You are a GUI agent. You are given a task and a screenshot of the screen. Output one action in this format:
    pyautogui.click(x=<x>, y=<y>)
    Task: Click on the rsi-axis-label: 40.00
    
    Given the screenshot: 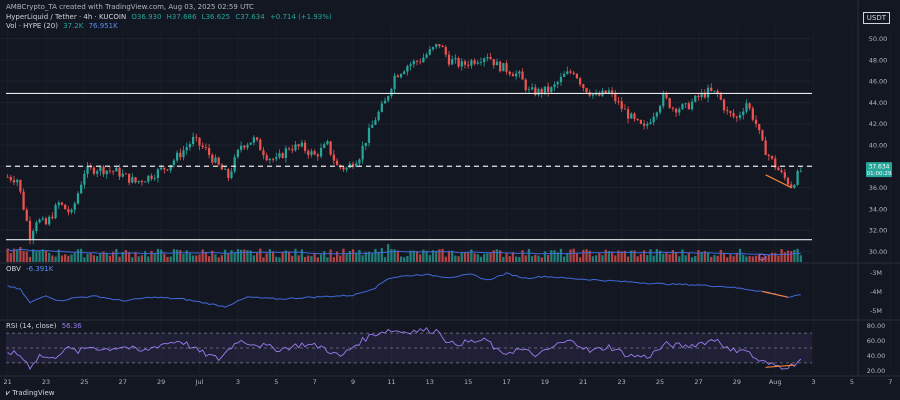 What is the action you would take?
    pyautogui.click(x=876, y=356)
    